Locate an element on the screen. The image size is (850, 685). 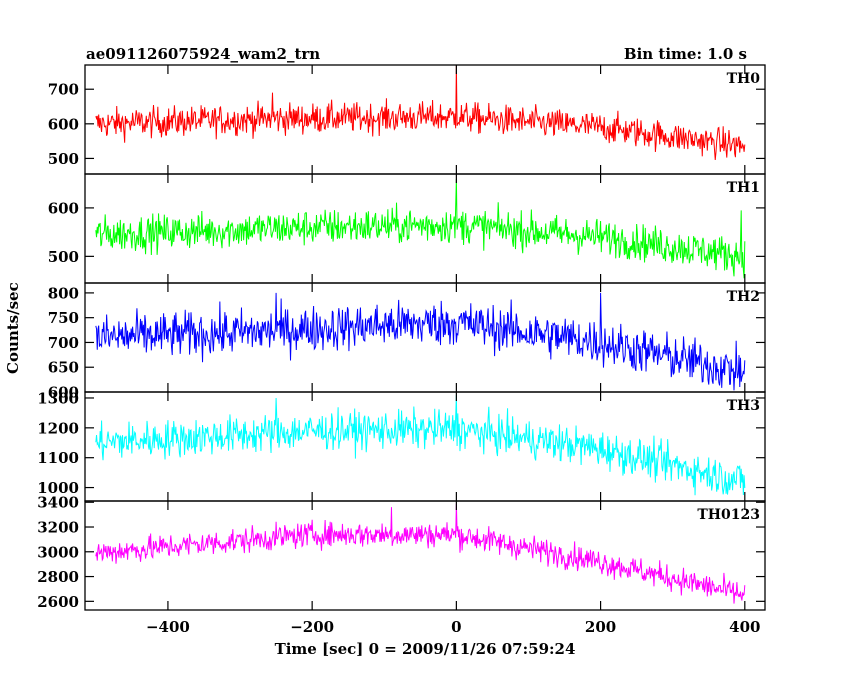
panel-th0123-frame is located at coordinates (425, 555).